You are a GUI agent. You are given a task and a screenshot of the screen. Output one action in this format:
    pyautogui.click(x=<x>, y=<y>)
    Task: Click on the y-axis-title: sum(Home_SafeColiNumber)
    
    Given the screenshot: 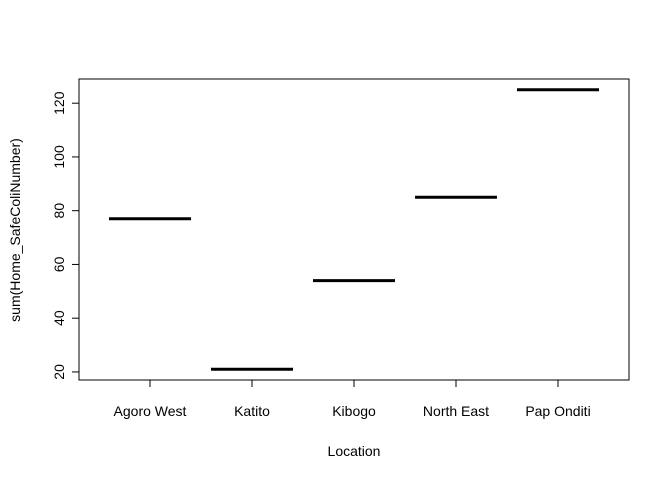 What is the action you would take?
    pyautogui.click(x=15, y=230)
    